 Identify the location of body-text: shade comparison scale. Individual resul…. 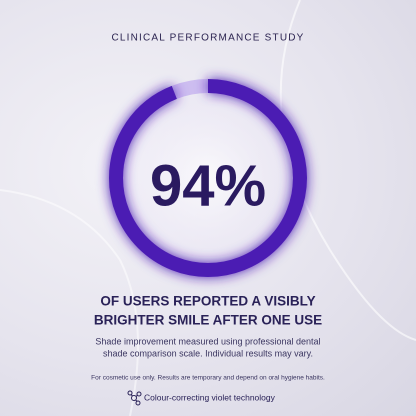
(208, 353).